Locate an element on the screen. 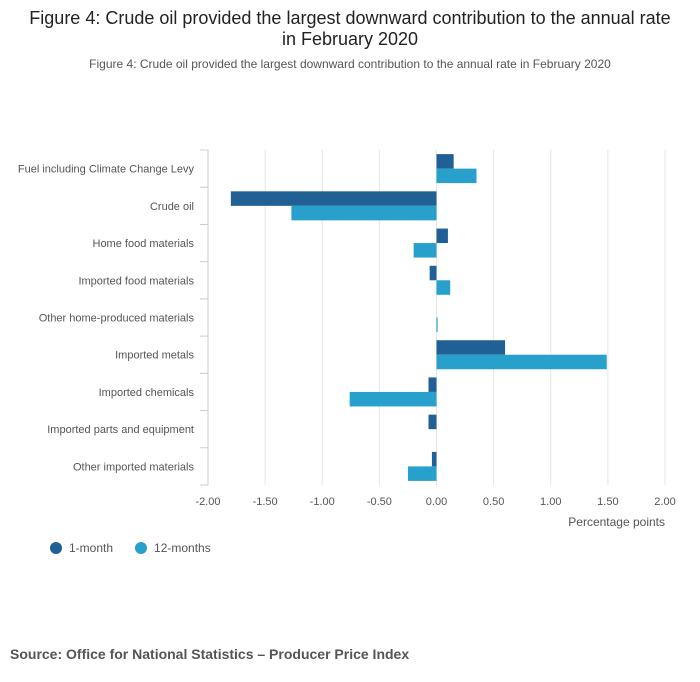  category-label: Imported metals is located at coordinates (154, 356).